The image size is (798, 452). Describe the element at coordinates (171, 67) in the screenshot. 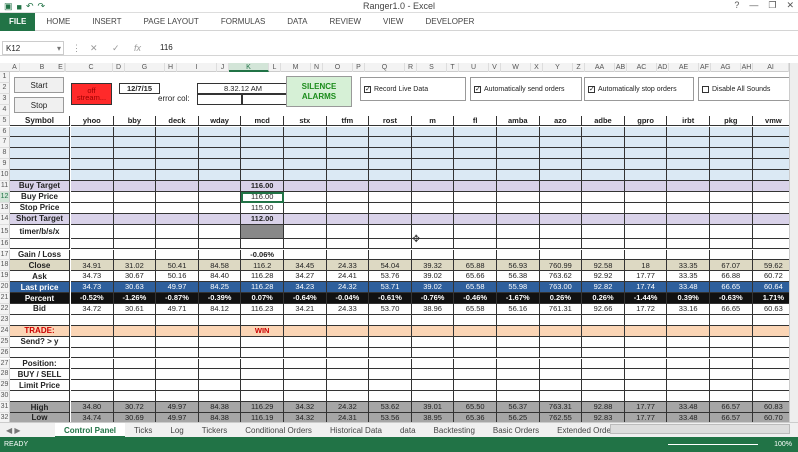

I see `column-header-h: H` at that location.